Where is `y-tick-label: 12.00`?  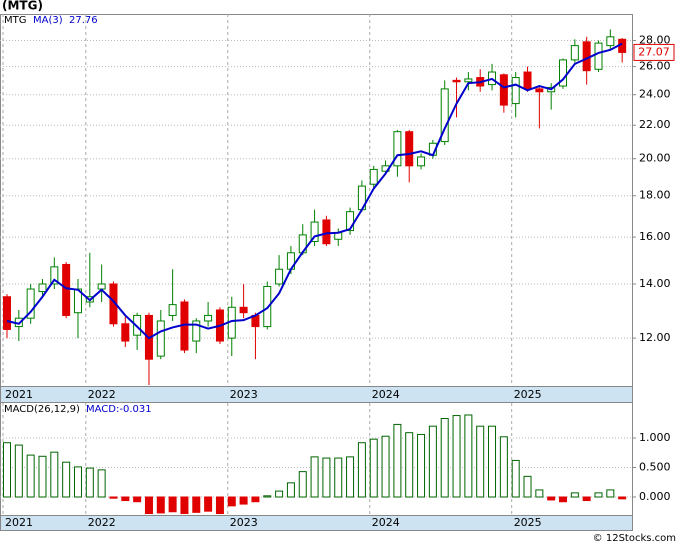 y-tick-label: 12.00 is located at coordinates (655, 337).